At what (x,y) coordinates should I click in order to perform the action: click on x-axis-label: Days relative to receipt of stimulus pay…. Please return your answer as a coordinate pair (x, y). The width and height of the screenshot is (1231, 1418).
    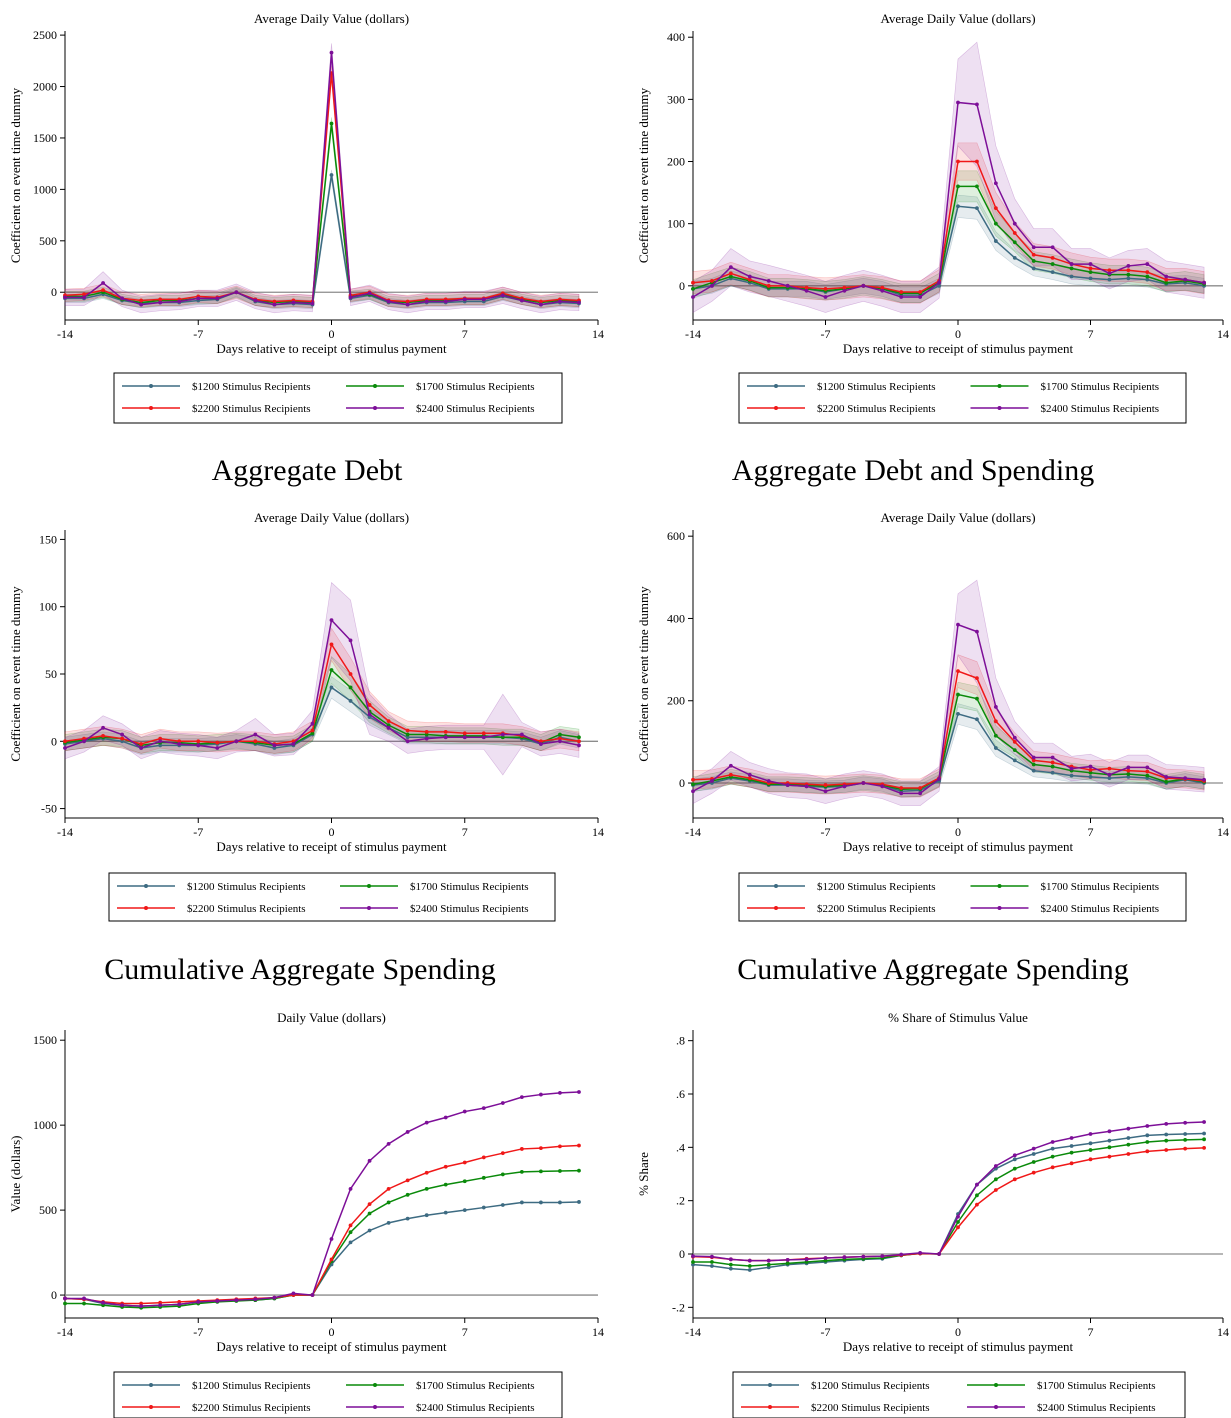
    Looking at the image, I should click on (331, 846).